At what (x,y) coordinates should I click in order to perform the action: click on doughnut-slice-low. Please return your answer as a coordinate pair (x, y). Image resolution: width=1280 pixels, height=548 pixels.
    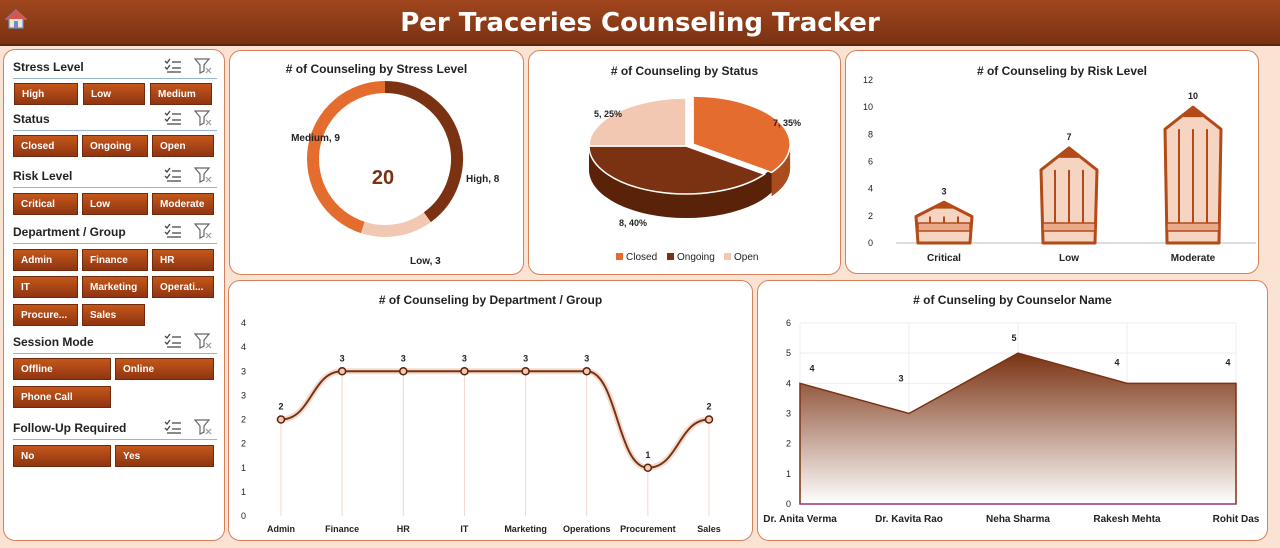
    Looking at the image, I should click on (395, 224).